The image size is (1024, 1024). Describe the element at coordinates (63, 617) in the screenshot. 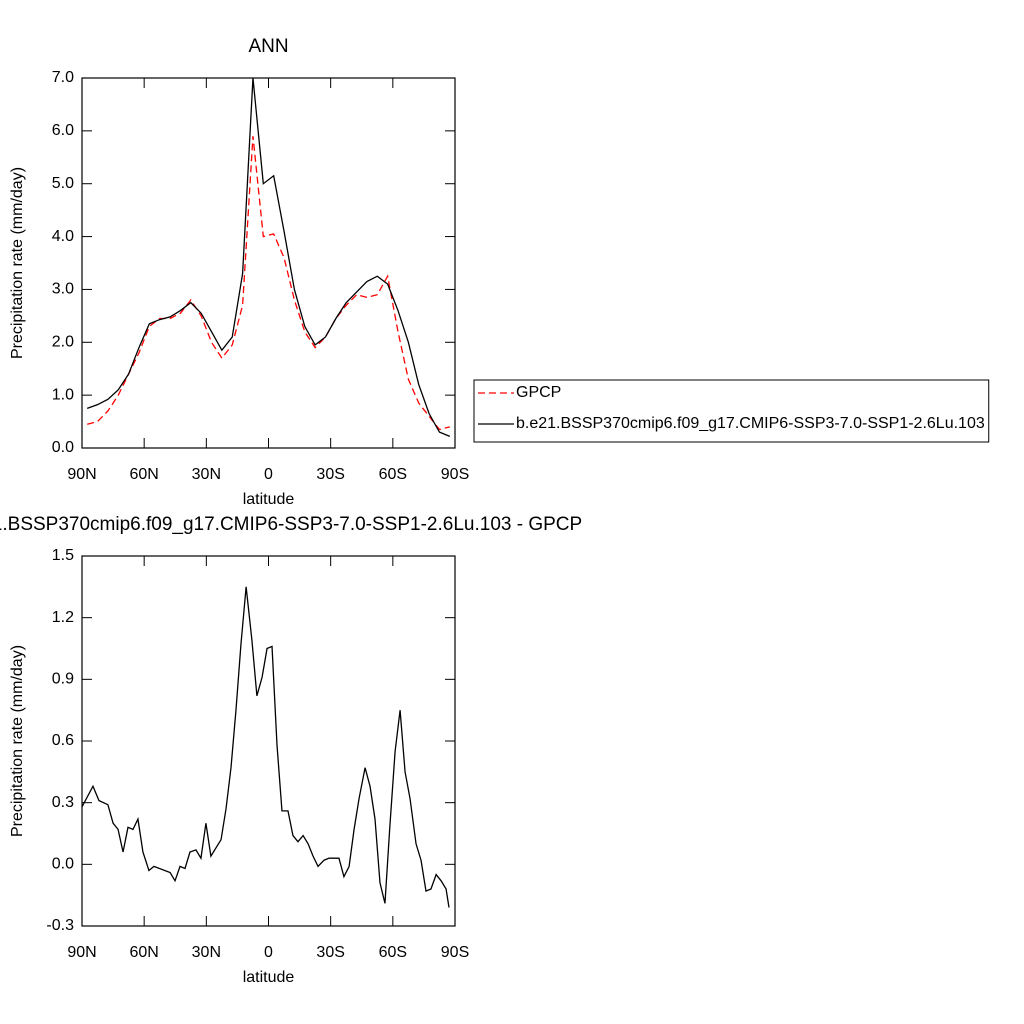

I see `y-tick-label: 1.2` at that location.